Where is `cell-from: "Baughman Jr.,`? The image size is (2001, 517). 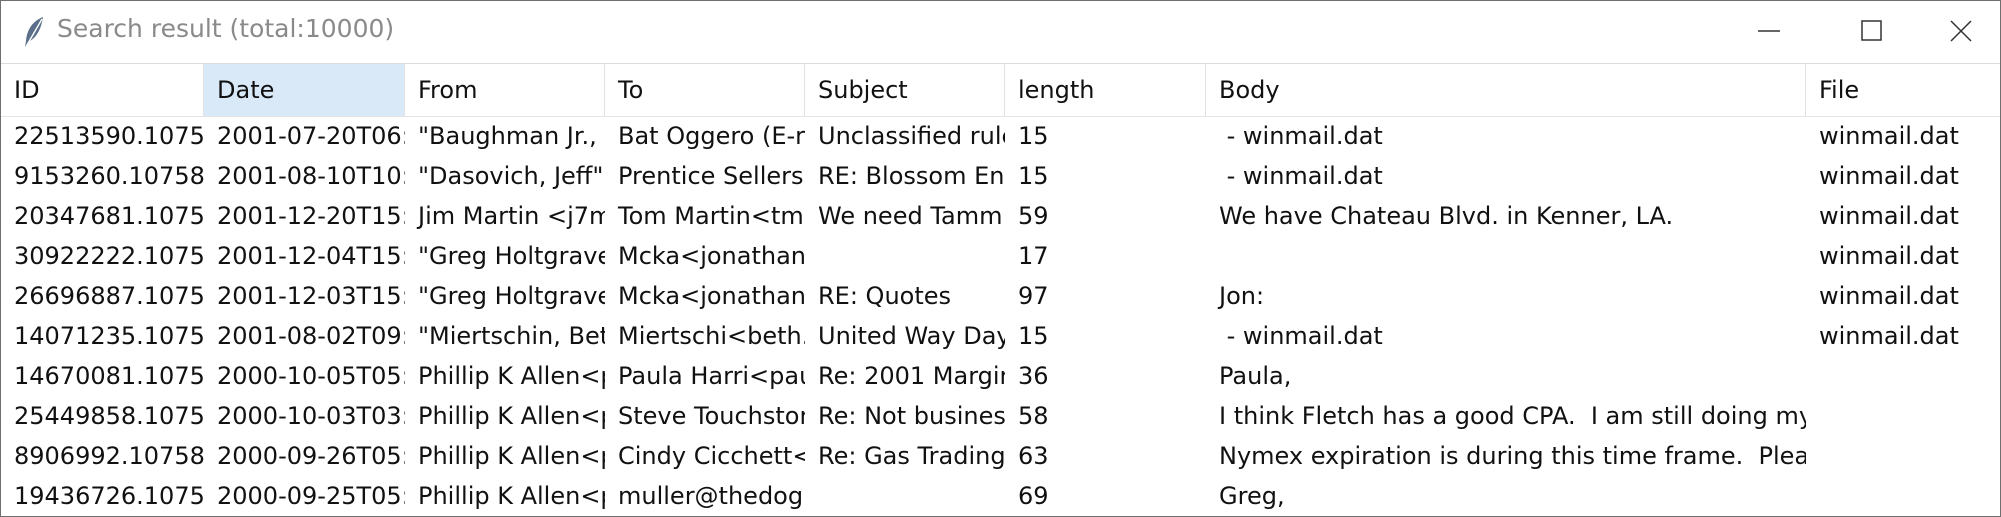 cell-from: "Baughman Jr., is located at coordinates (507, 136).